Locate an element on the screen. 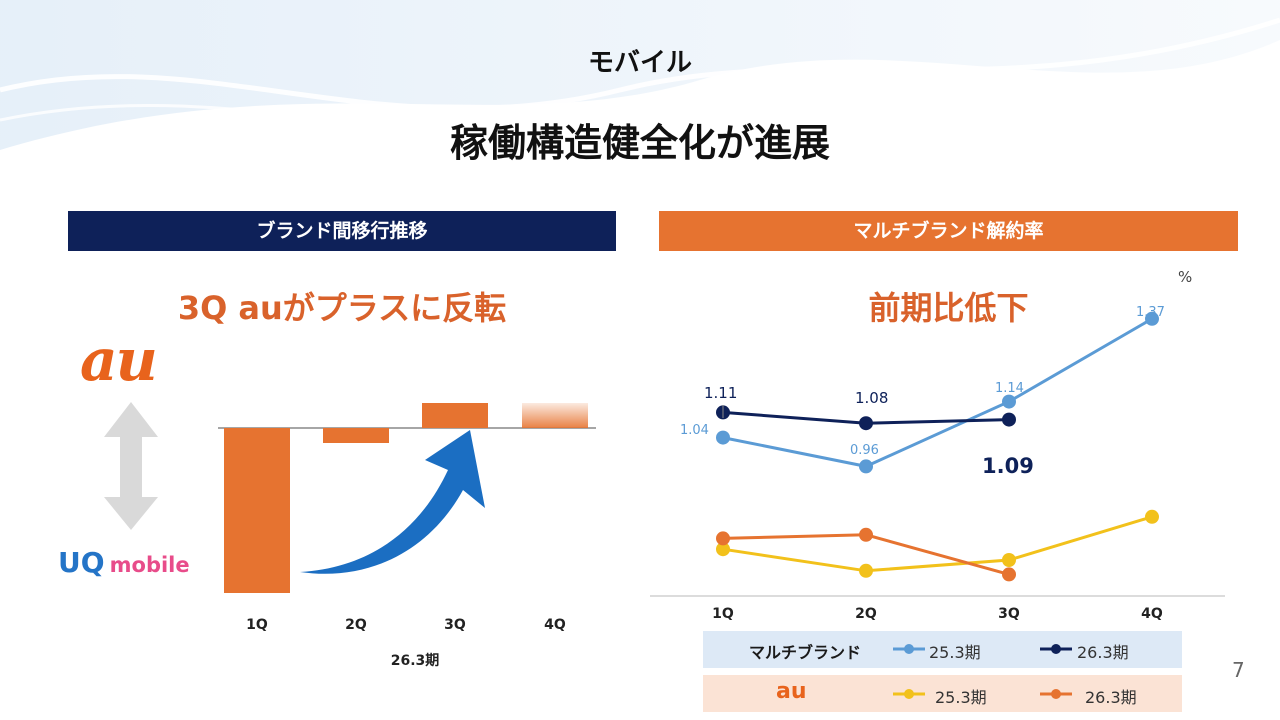 The height and width of the screenshot is (720, 1280). series-3-point-3Q is located at coordinates (1009, 574).